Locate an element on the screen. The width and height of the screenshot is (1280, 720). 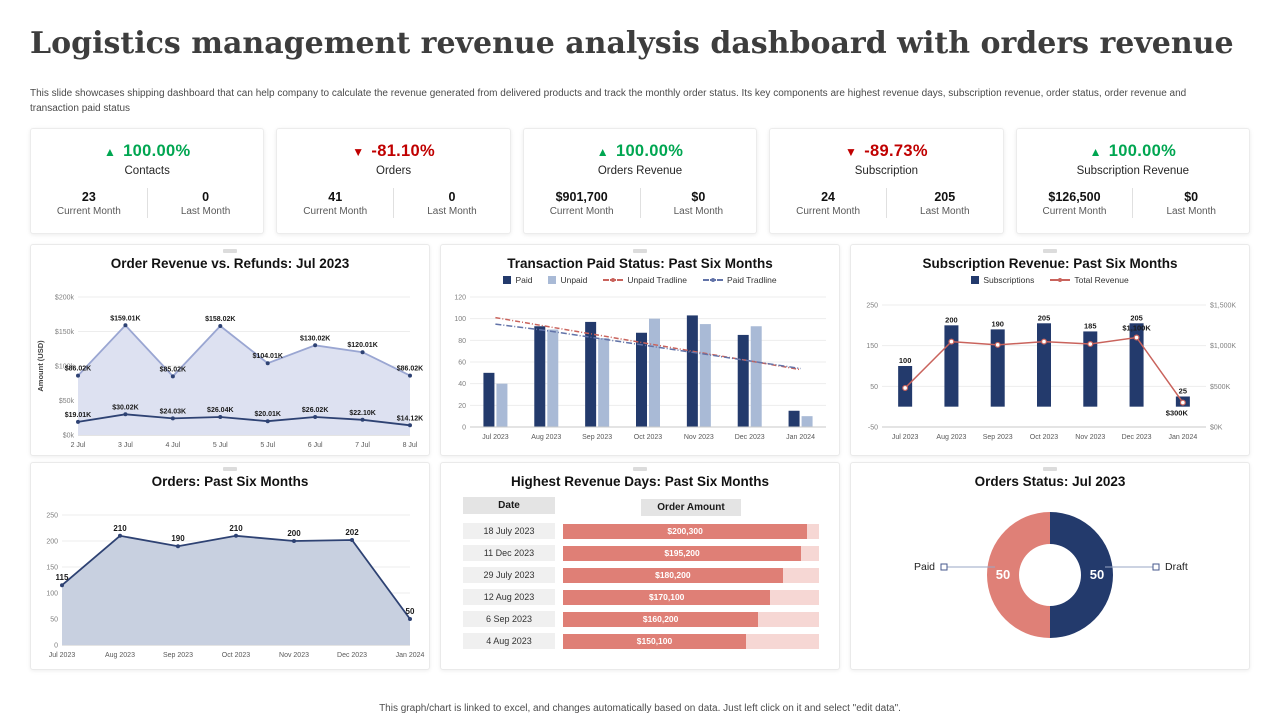
svg-text: $200k is located at coordinates (65, 298).